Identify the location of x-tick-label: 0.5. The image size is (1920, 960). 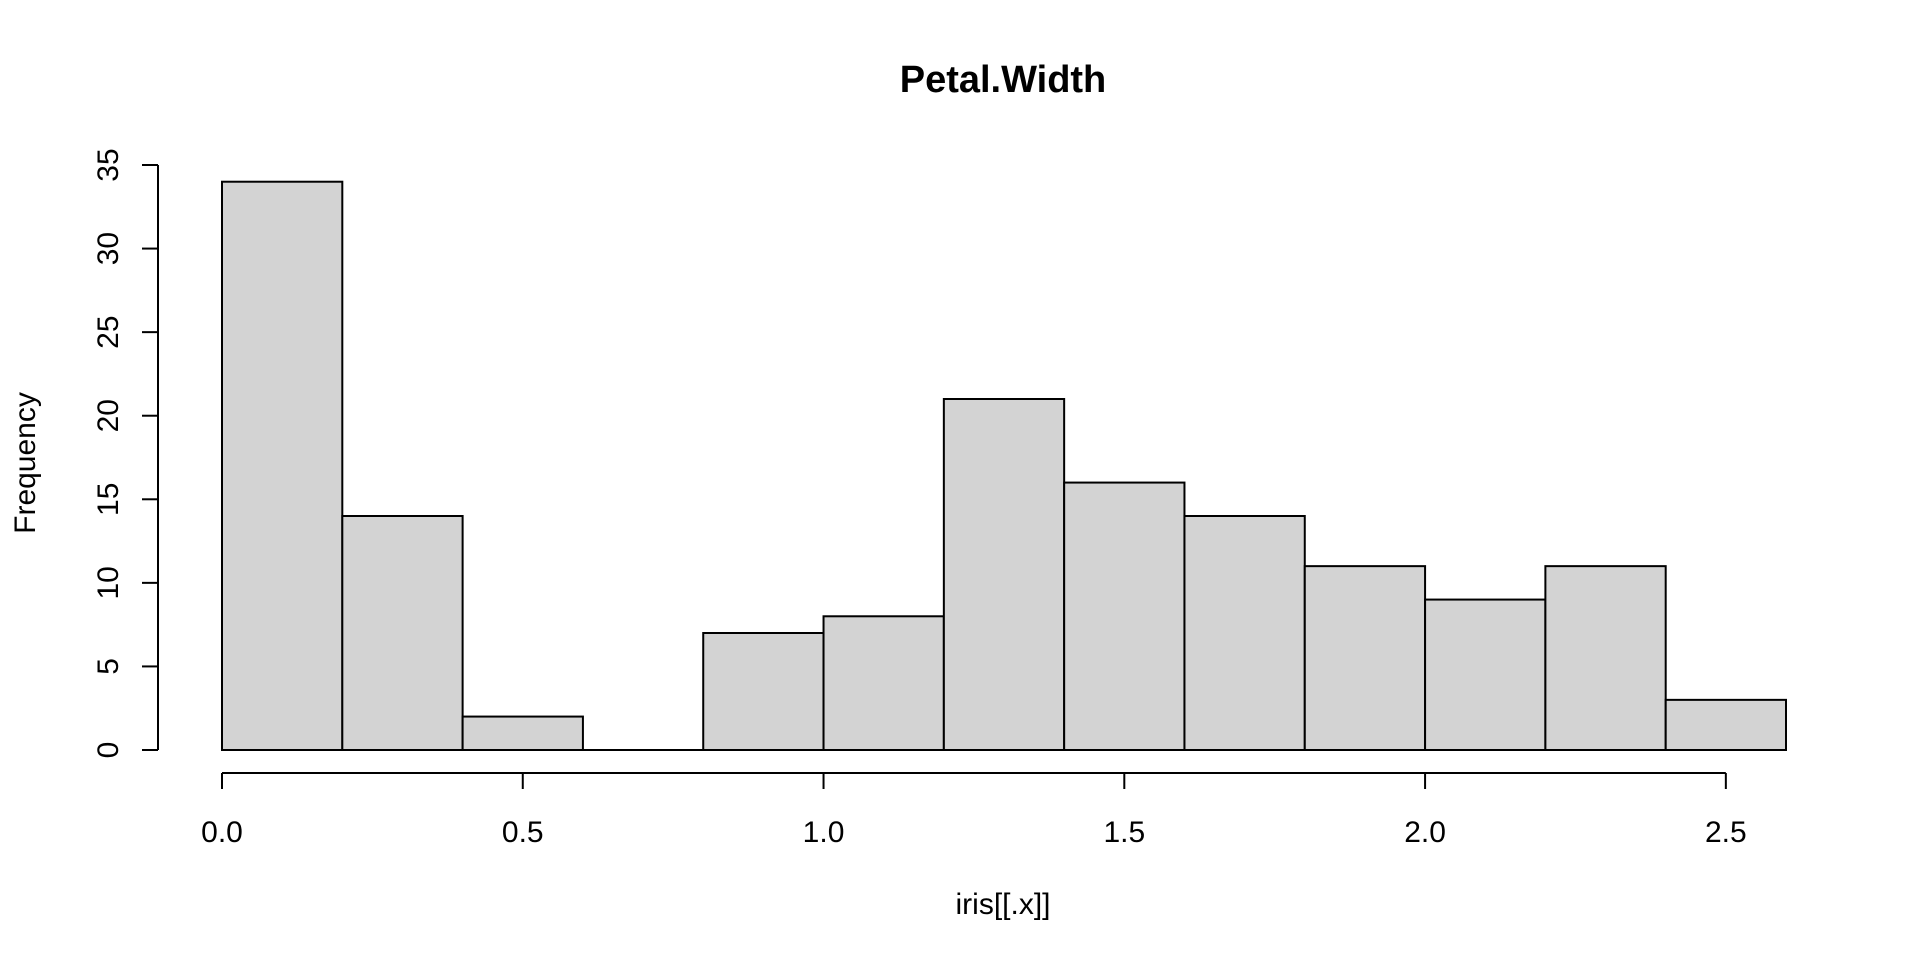
(523, 832).